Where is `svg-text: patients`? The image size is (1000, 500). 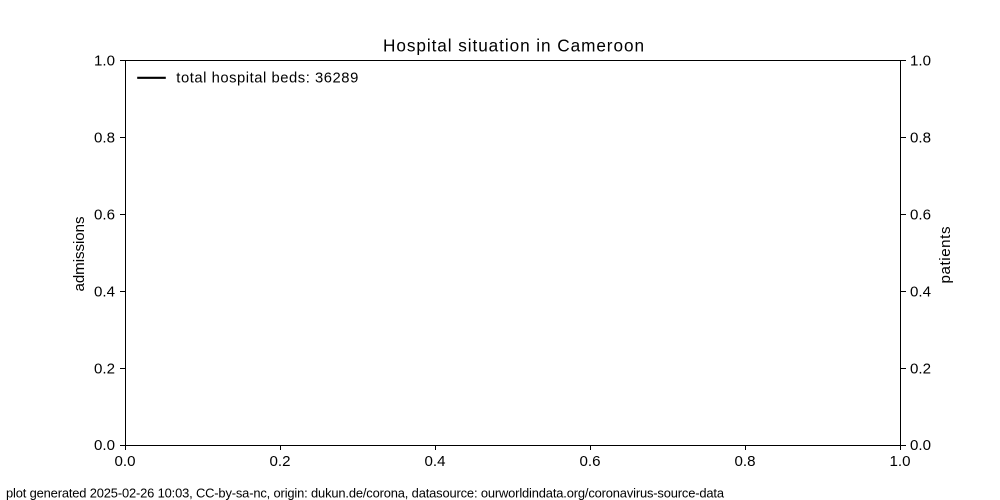 svg-text: patients is located at coordinates (945, 255).